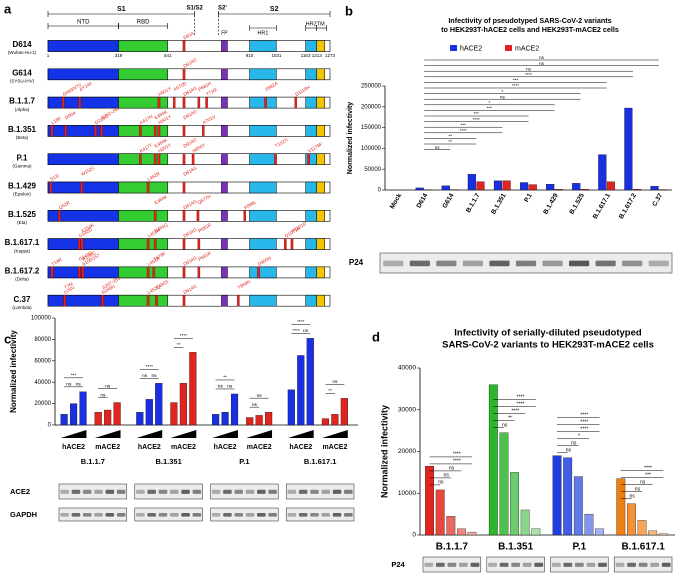 This screenshot has height=576, width=685. Describe the element at coordinates (263, 131) in the screenshot. I see `hr1-domain` at that location.